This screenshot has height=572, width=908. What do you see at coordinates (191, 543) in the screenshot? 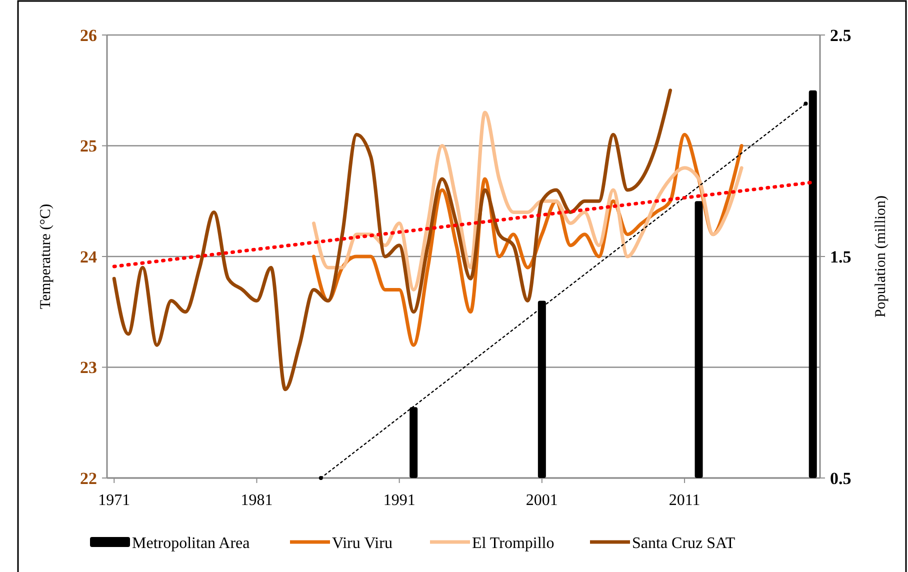
I see `legend-label: Metropolitan Area` at bounding box center [191, 543].